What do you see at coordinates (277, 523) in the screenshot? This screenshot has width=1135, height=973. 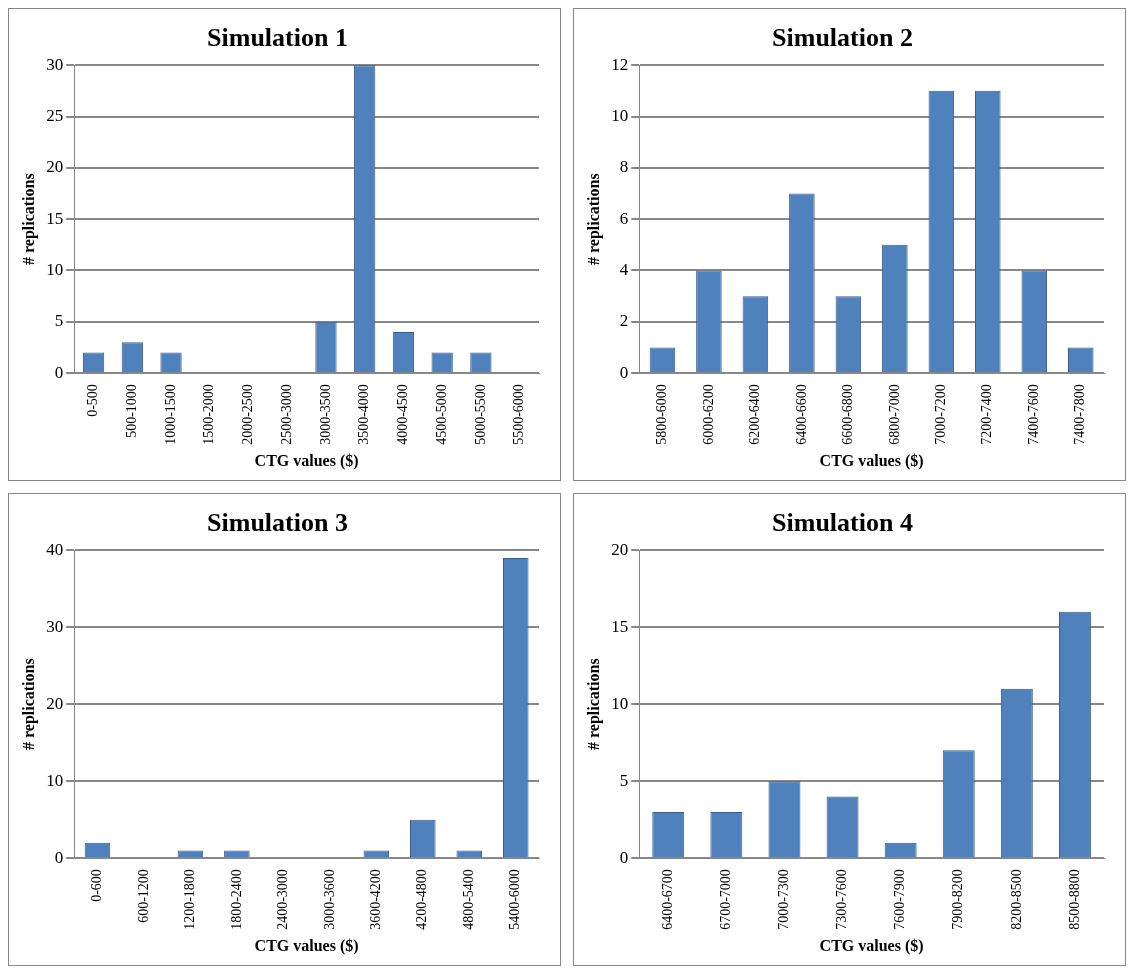 I see `chart-title: Simulation 3` at bounding box center [277, 523].